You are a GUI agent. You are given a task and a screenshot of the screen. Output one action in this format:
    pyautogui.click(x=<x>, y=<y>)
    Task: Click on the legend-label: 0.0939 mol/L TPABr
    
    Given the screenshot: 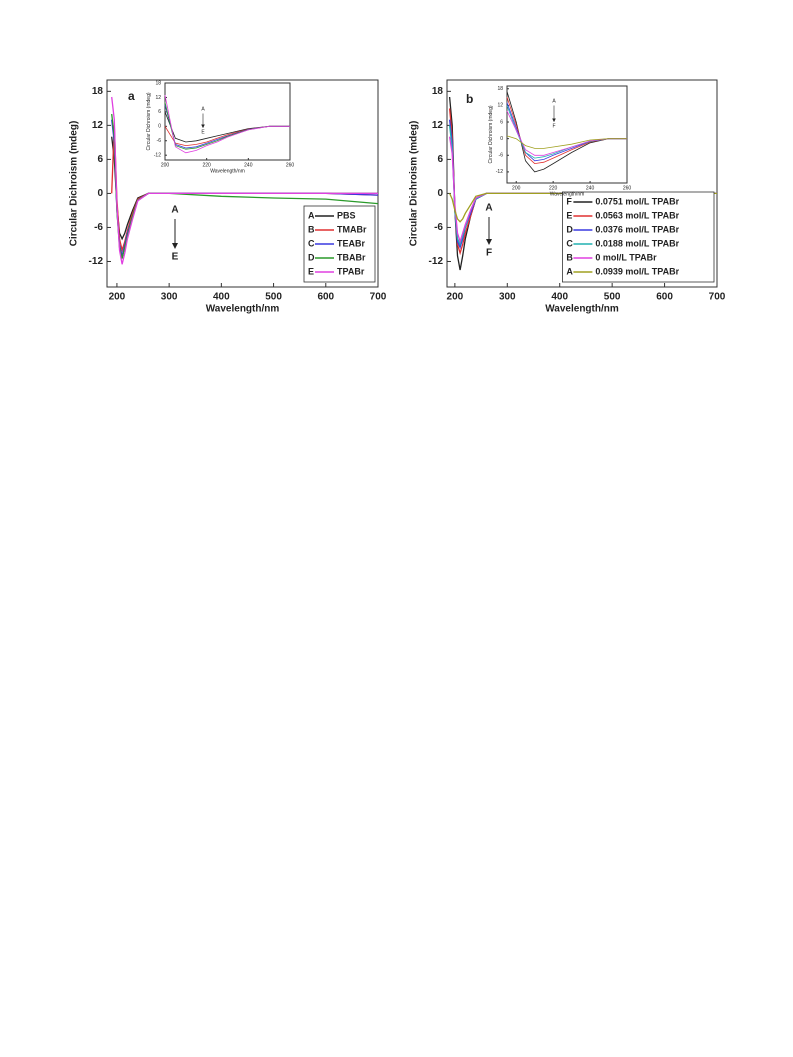 What is the action you would take?
    pyautogui.click(x=637, y=271)
    